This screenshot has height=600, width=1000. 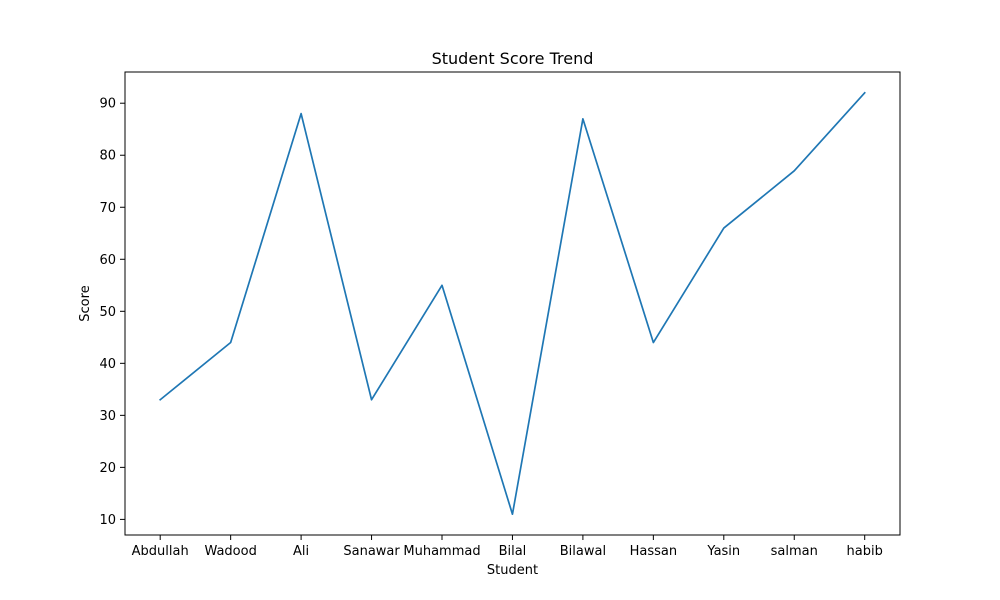 What do you see at coordinates (441, 551) in the screenshot?
I see `x-tick-label: Muhammad` at bounding box center [441, 551].